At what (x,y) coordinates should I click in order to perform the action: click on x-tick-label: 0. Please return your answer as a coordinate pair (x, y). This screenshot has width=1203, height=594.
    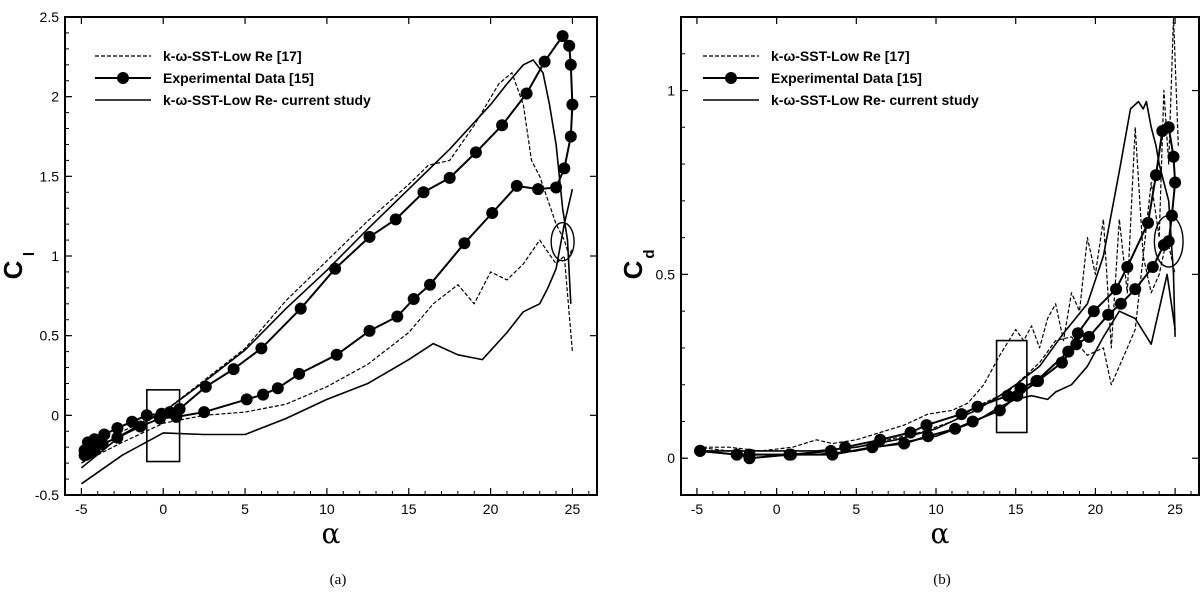
    Looking at the image, I should click on (163, 509).